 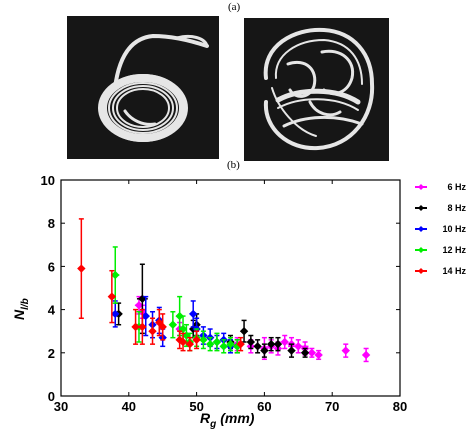 What do you see at coordinates (48, 180) in the screenshot?
I see `y-tick-label: 10` at bounding box center [48, 180].